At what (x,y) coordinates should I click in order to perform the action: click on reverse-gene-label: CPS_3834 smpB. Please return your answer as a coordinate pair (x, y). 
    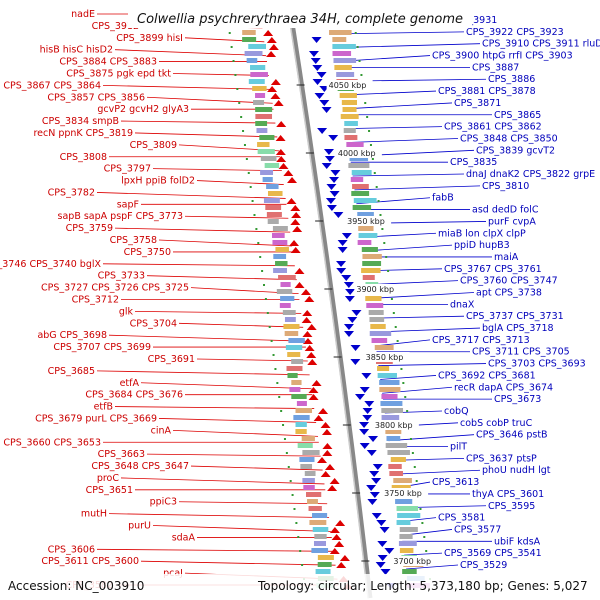
    Looking at the image, I should click on (80, 121).